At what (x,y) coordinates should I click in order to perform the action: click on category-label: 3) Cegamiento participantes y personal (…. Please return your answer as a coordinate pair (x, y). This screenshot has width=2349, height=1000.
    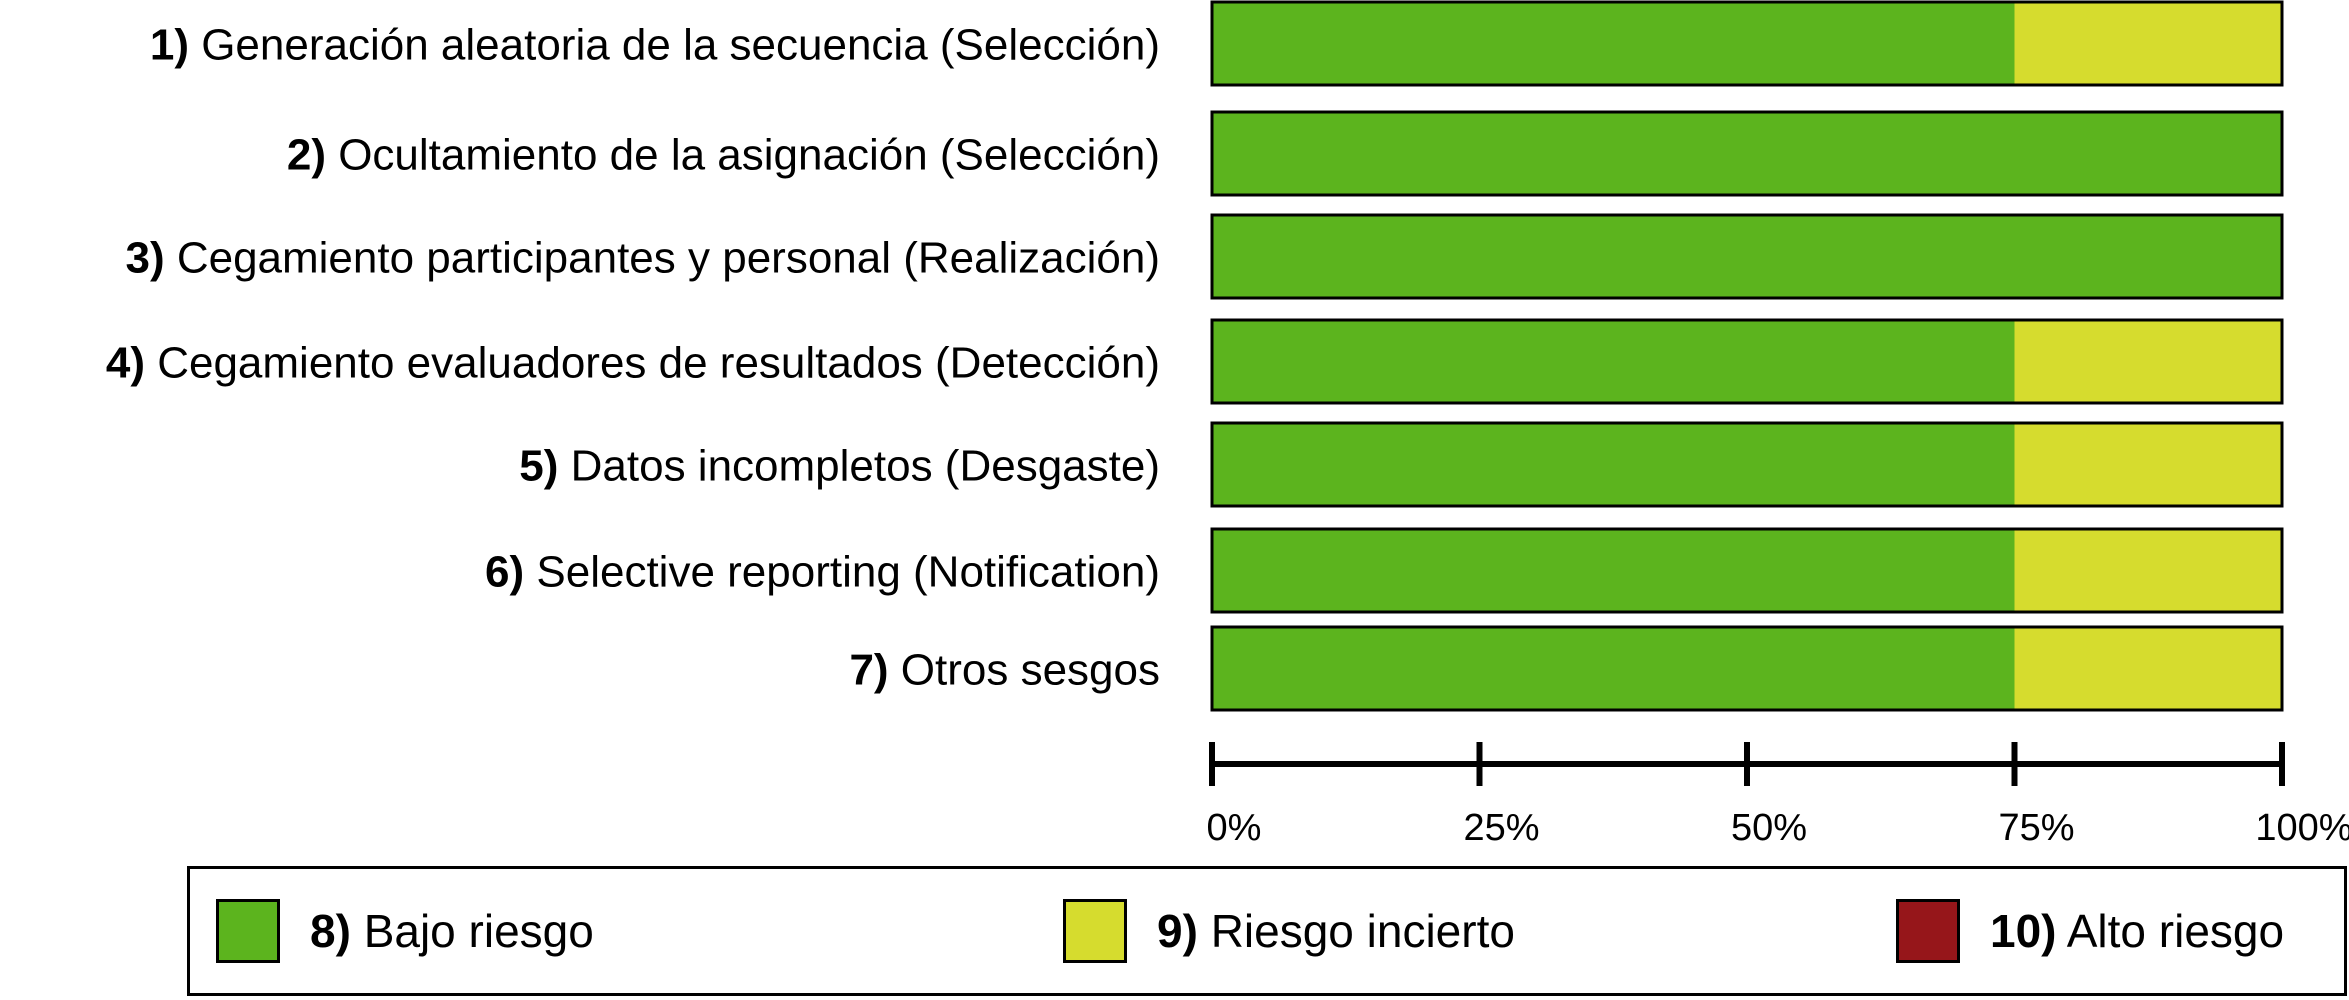
    Looking at the image, I should click on (642, 258).